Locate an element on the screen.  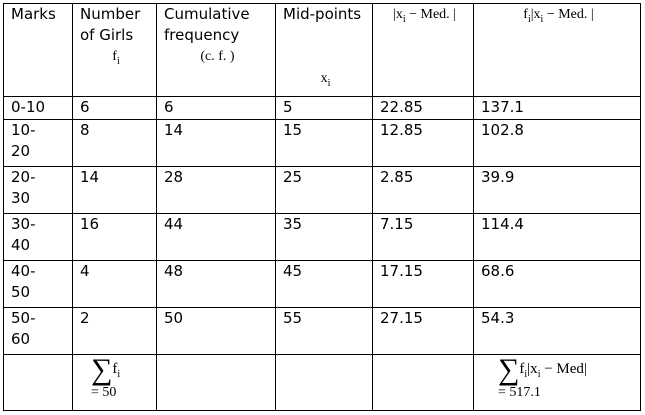
header-cell: Marks is located at coordinates (38, 50).